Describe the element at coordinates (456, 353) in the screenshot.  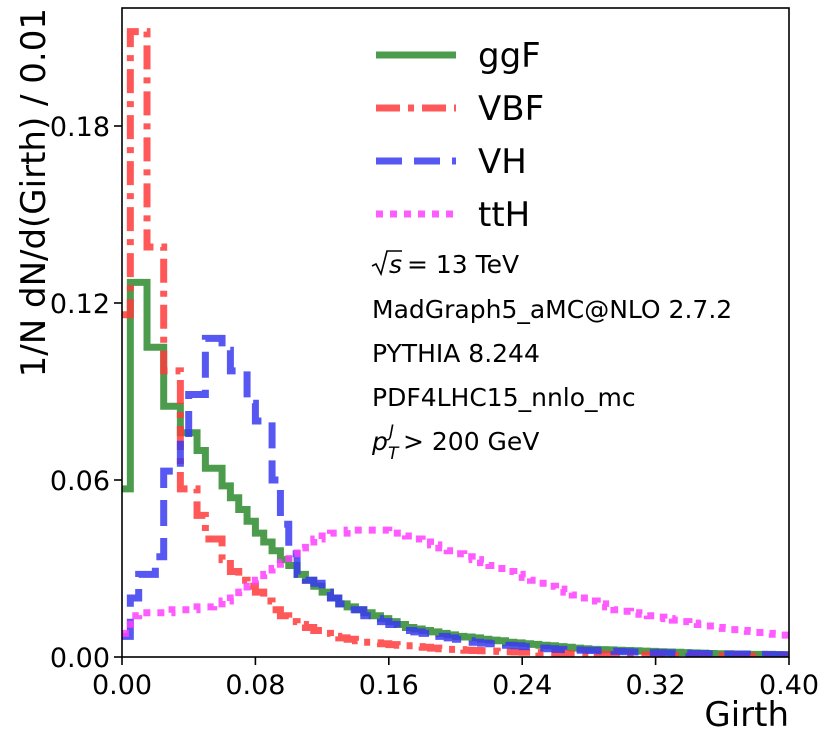
I see `annotation-shower: PYTHIA 8.244` at that location.